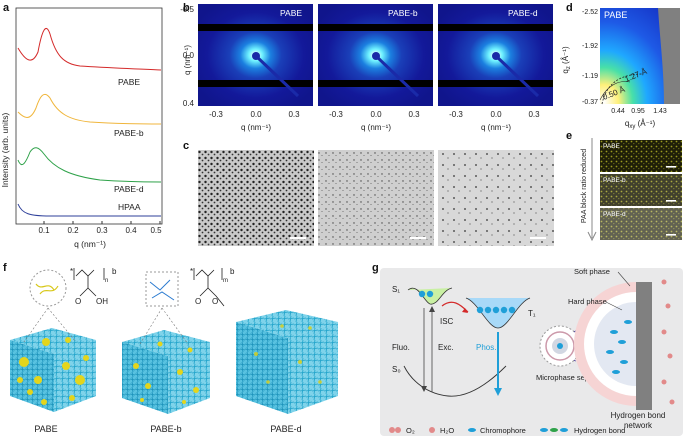  I want to click on tick-b-x4: 0.0, so click(376, 114).